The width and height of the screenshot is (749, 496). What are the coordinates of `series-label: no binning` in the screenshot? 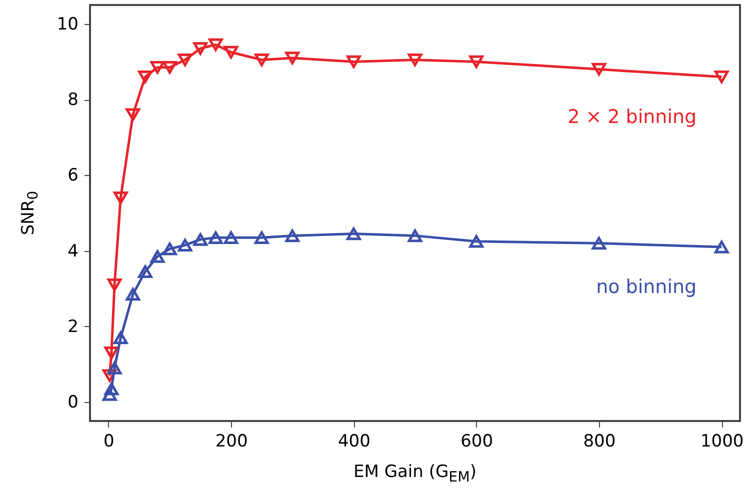 It's located at (646, 287).